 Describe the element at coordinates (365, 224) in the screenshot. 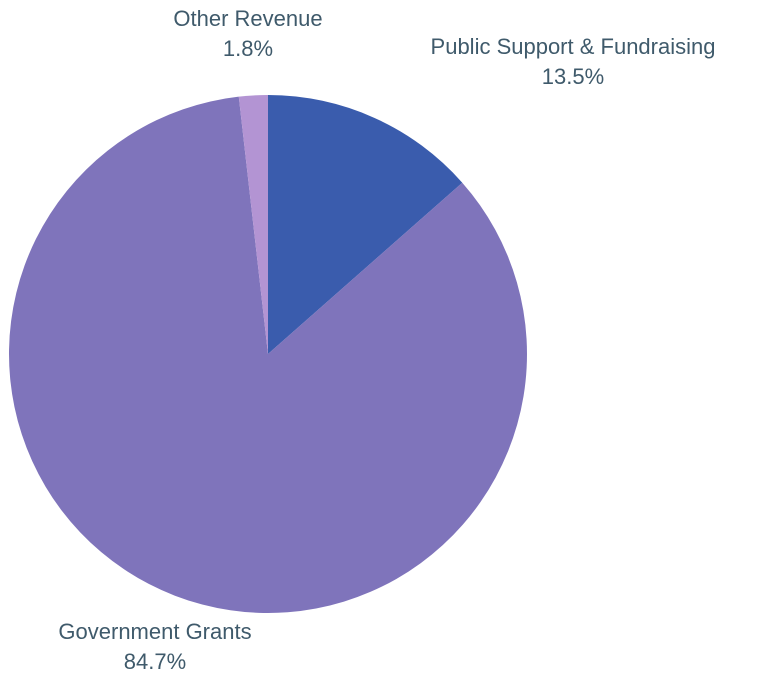

I see `pie-slice-public-support-fundraising` at that location.